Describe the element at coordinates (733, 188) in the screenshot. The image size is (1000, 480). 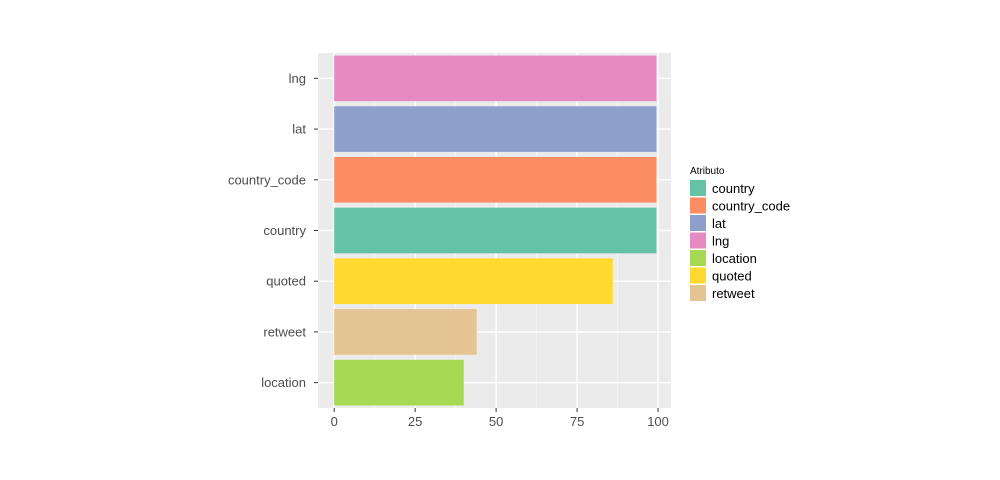
I see `legend-label: country` at that location.